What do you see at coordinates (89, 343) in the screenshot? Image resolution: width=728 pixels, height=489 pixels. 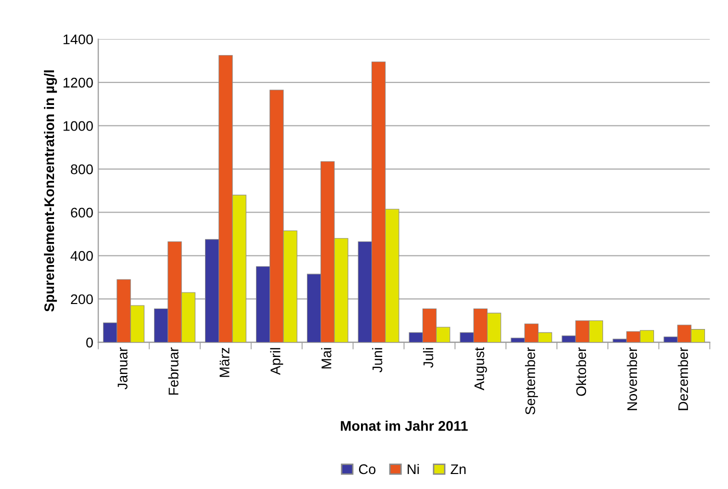 I see `y-tick-label: 0` at bounding box center [89, 343].